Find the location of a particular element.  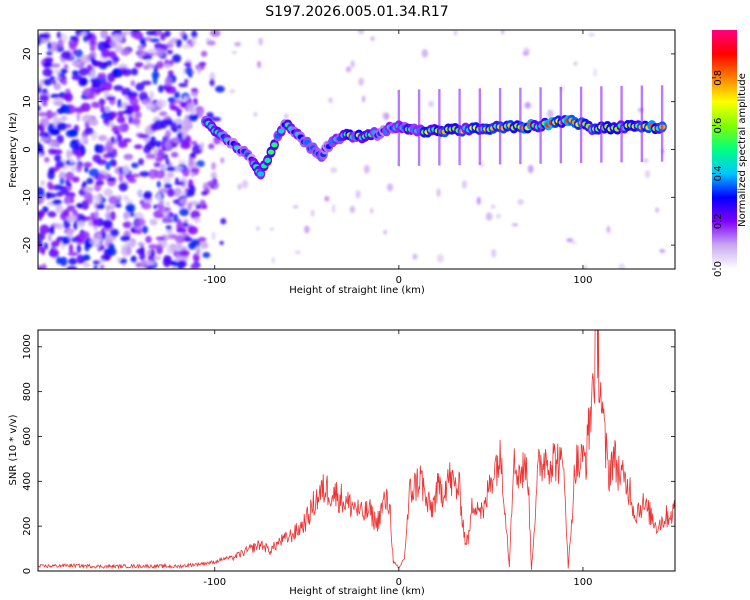

y-tick-label: 1000 is located at coordinates (27, 346).